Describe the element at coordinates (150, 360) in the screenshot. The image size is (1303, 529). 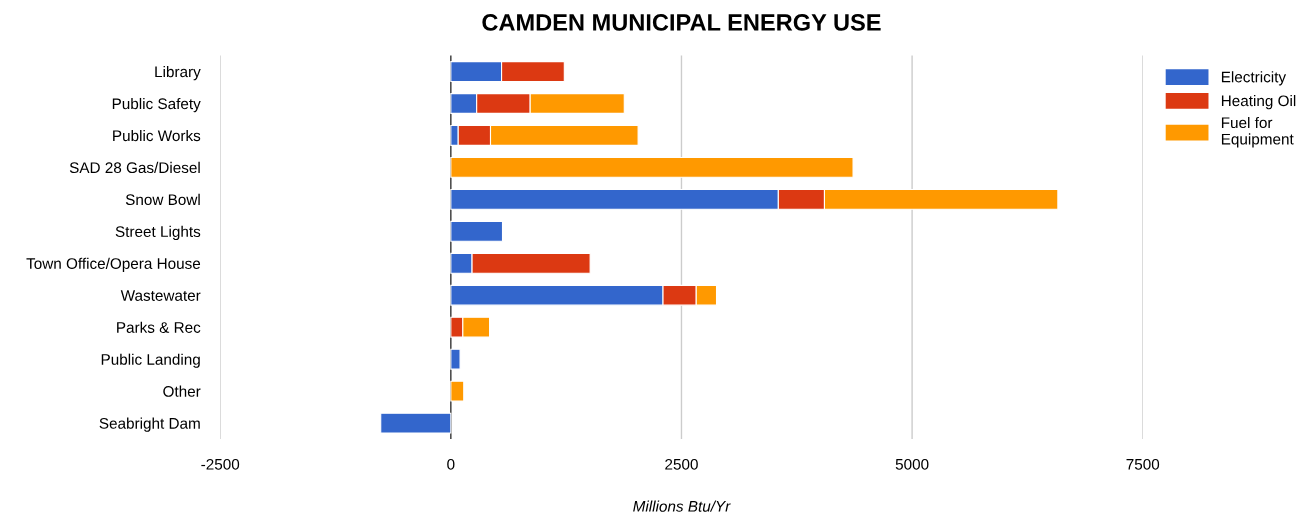
I see `y-tick-label: Public Landing` at that location.